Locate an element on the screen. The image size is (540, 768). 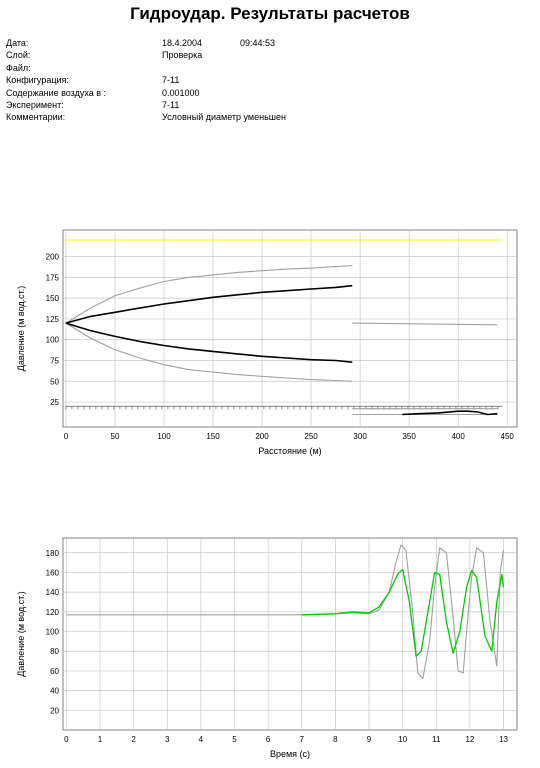
y-tick-label: 140 is located at coordinates (53, 592).